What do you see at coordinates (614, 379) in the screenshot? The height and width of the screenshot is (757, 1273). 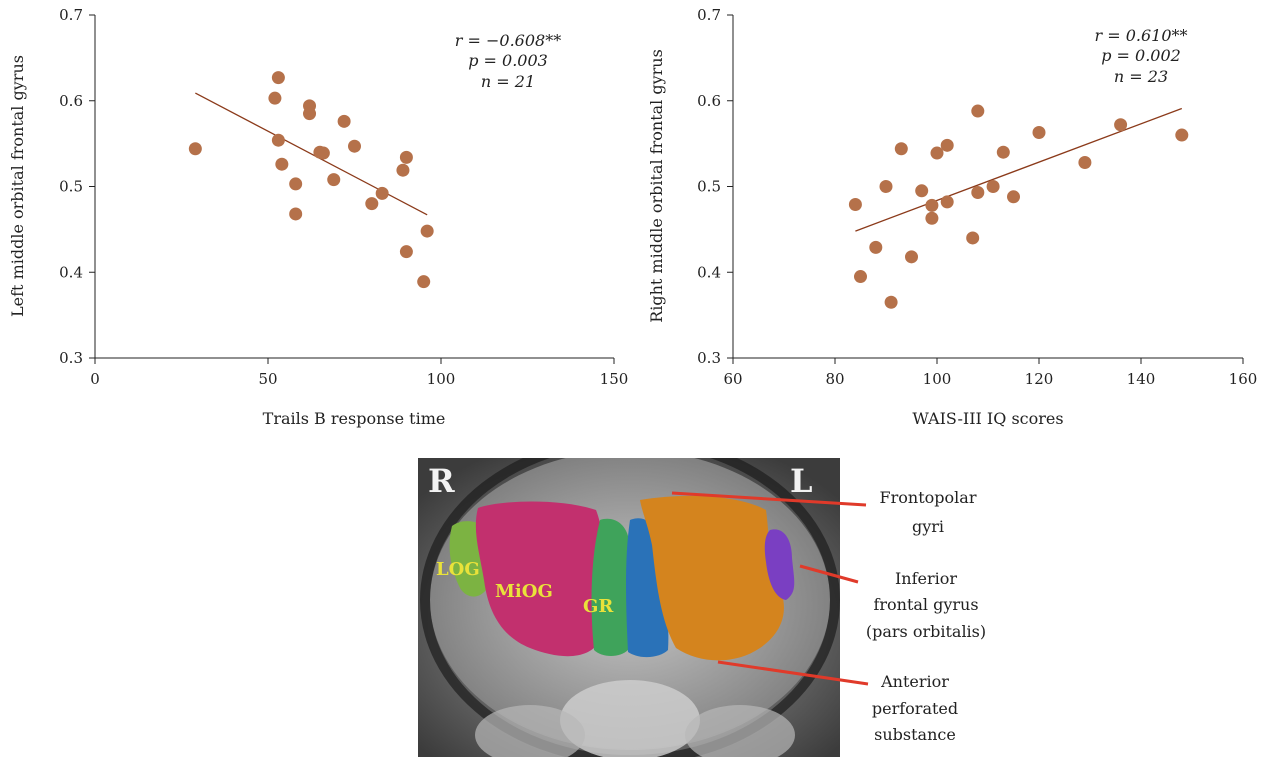 I see `left-x-tick-label: 150` at bounding box center [614, 379].